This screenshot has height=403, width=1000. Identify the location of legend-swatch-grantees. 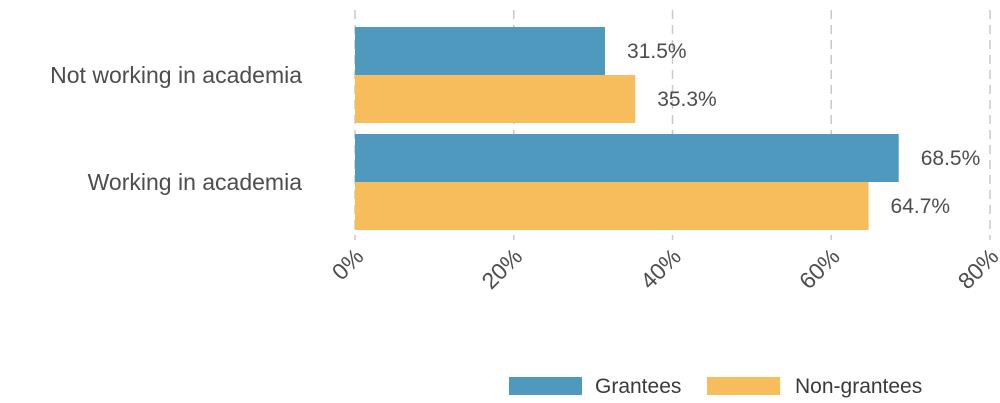
(545, 386).